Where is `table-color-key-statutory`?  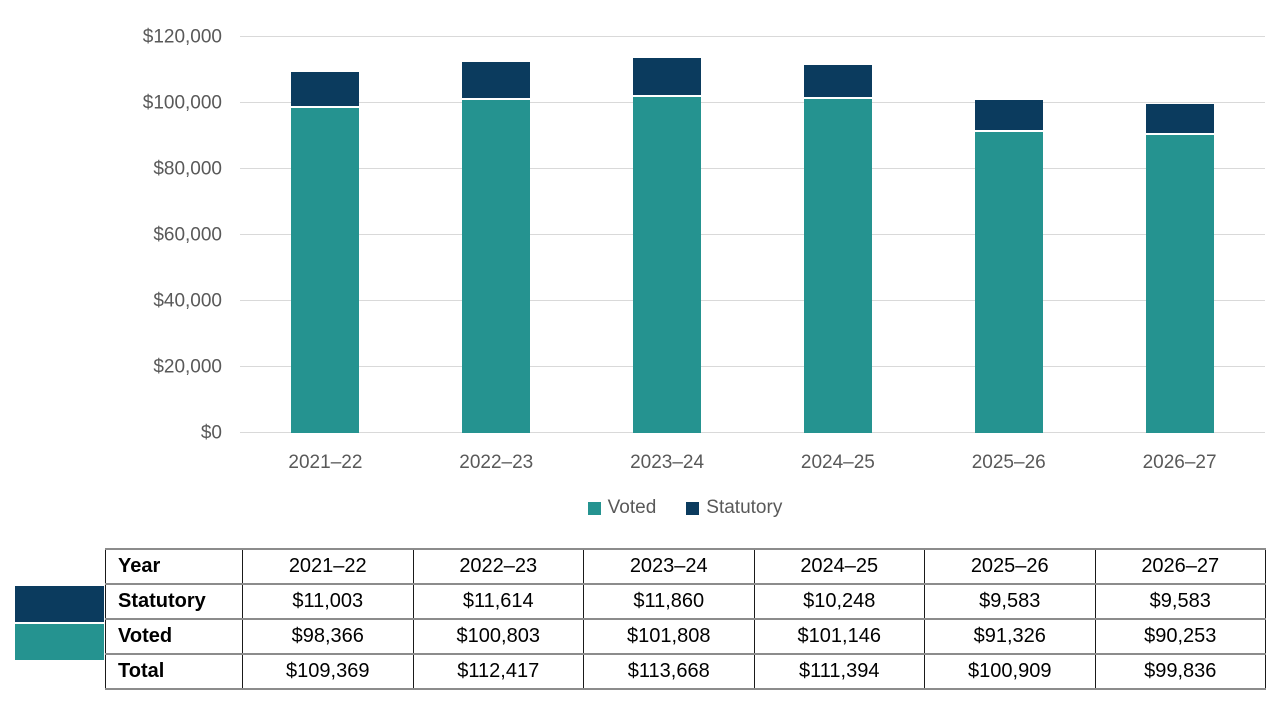 table-color-key-statutory is located at coordinates (59, 604).